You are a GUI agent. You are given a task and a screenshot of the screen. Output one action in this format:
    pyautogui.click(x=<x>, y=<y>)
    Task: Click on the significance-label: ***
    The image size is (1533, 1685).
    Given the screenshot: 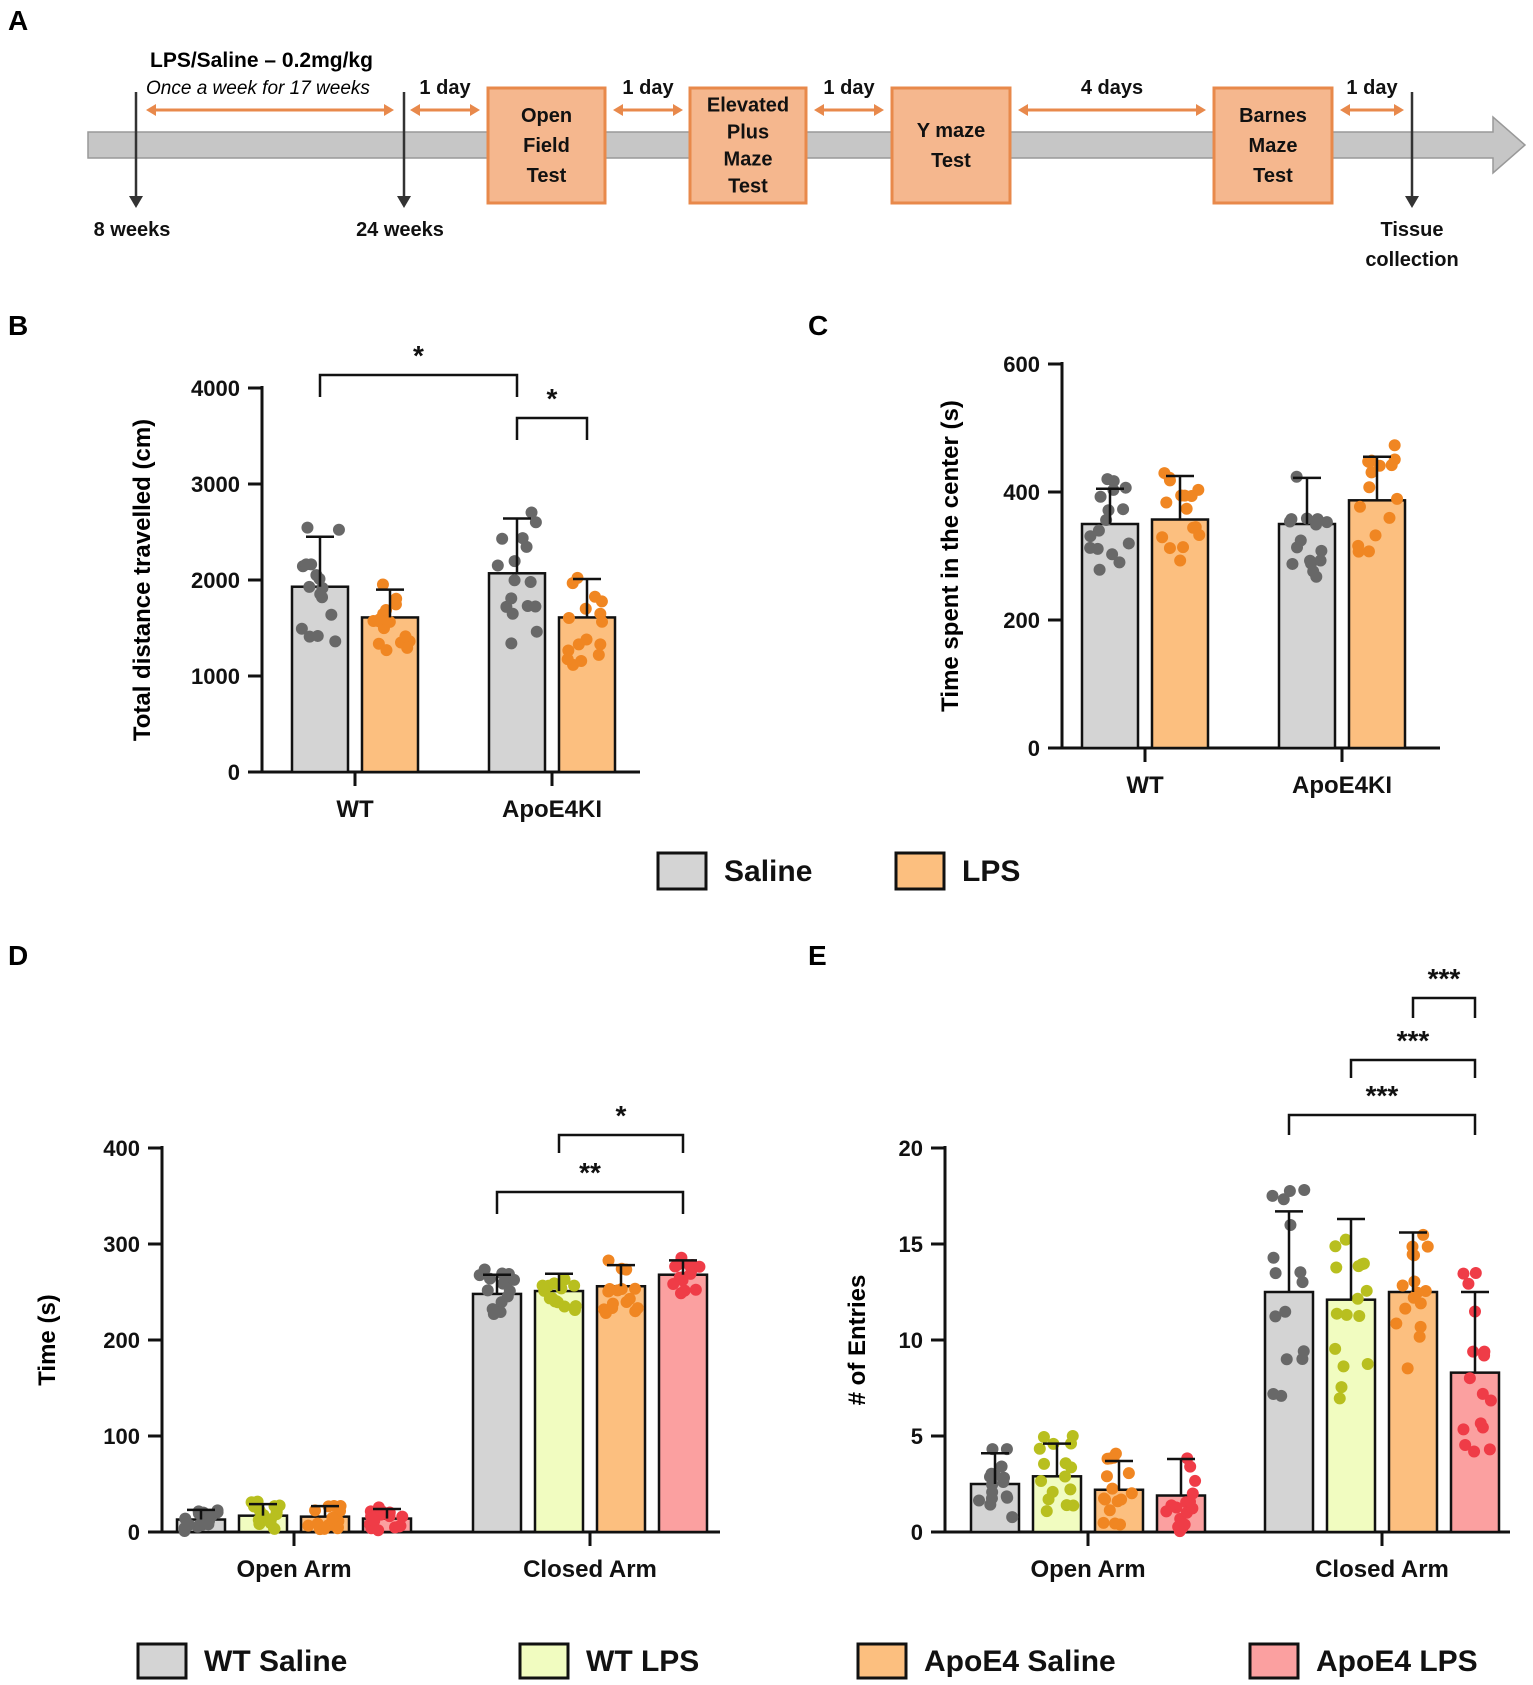 What is the action you would take?
    pyautogui.click(x=1382, y=1095)
    